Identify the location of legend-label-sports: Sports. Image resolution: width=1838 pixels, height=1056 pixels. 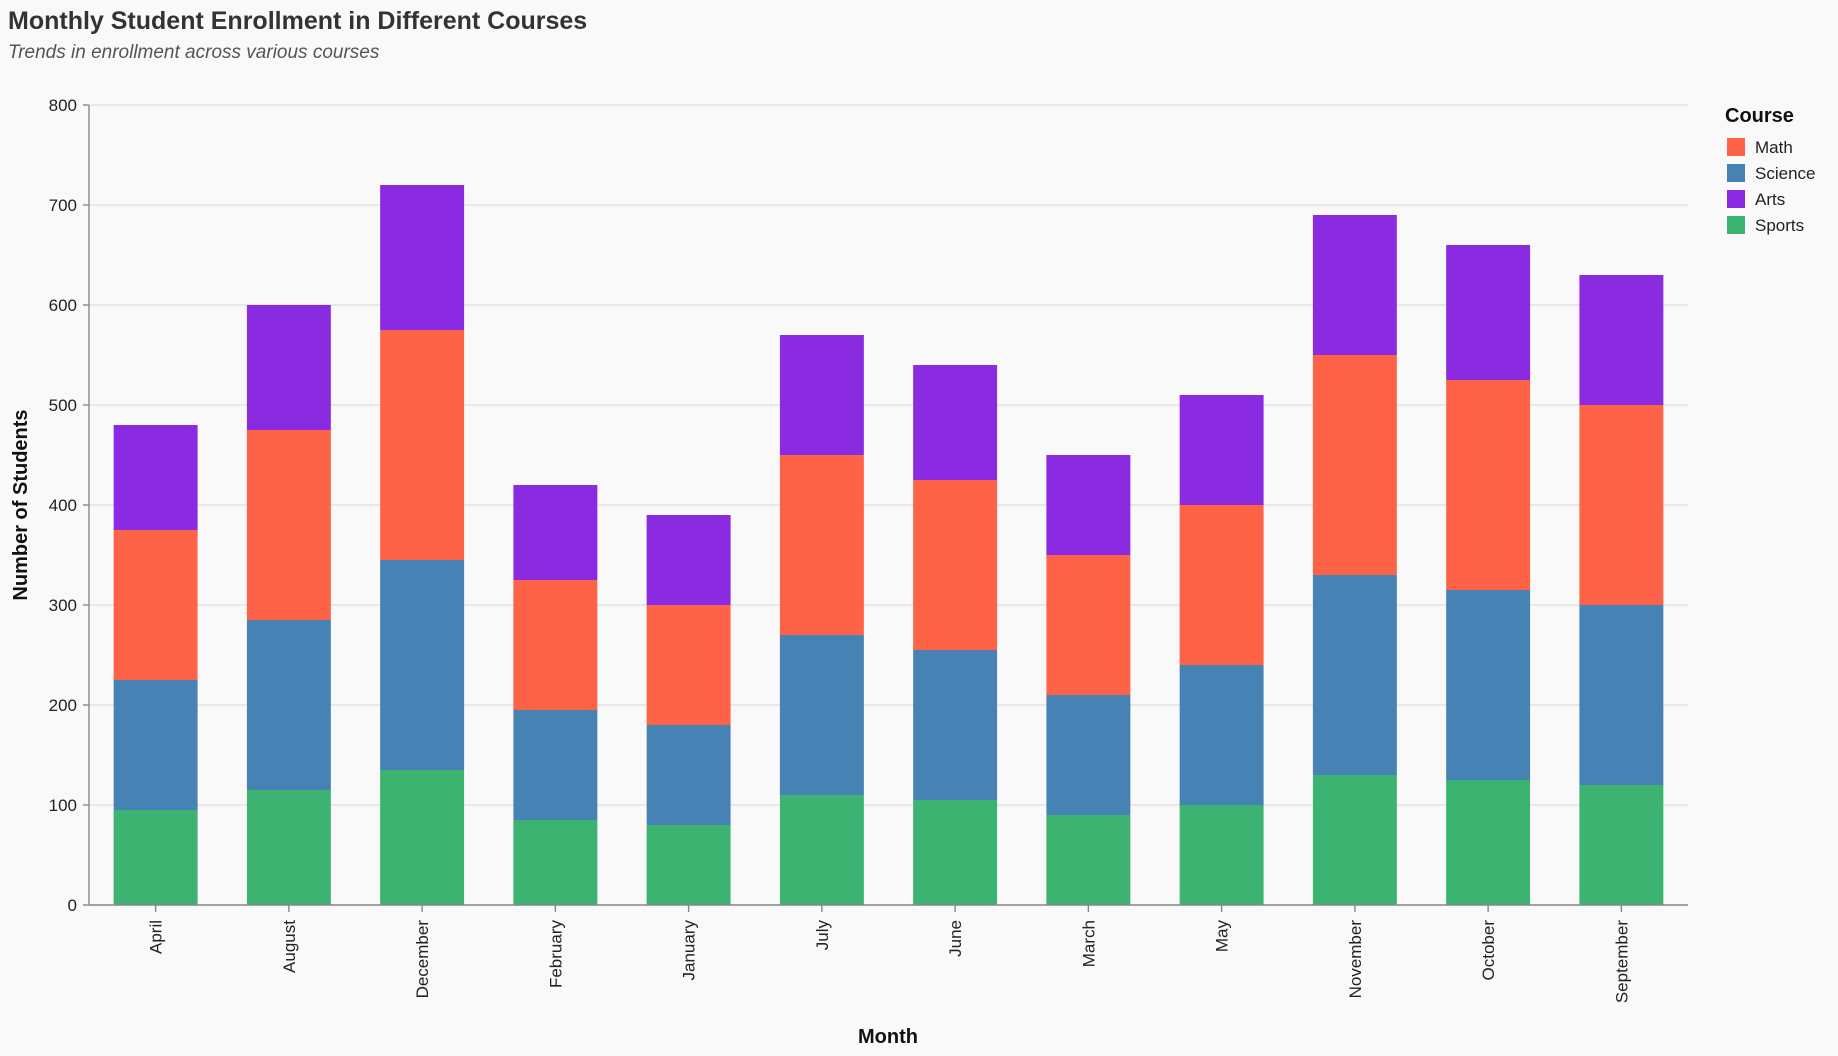
(1779, 225).